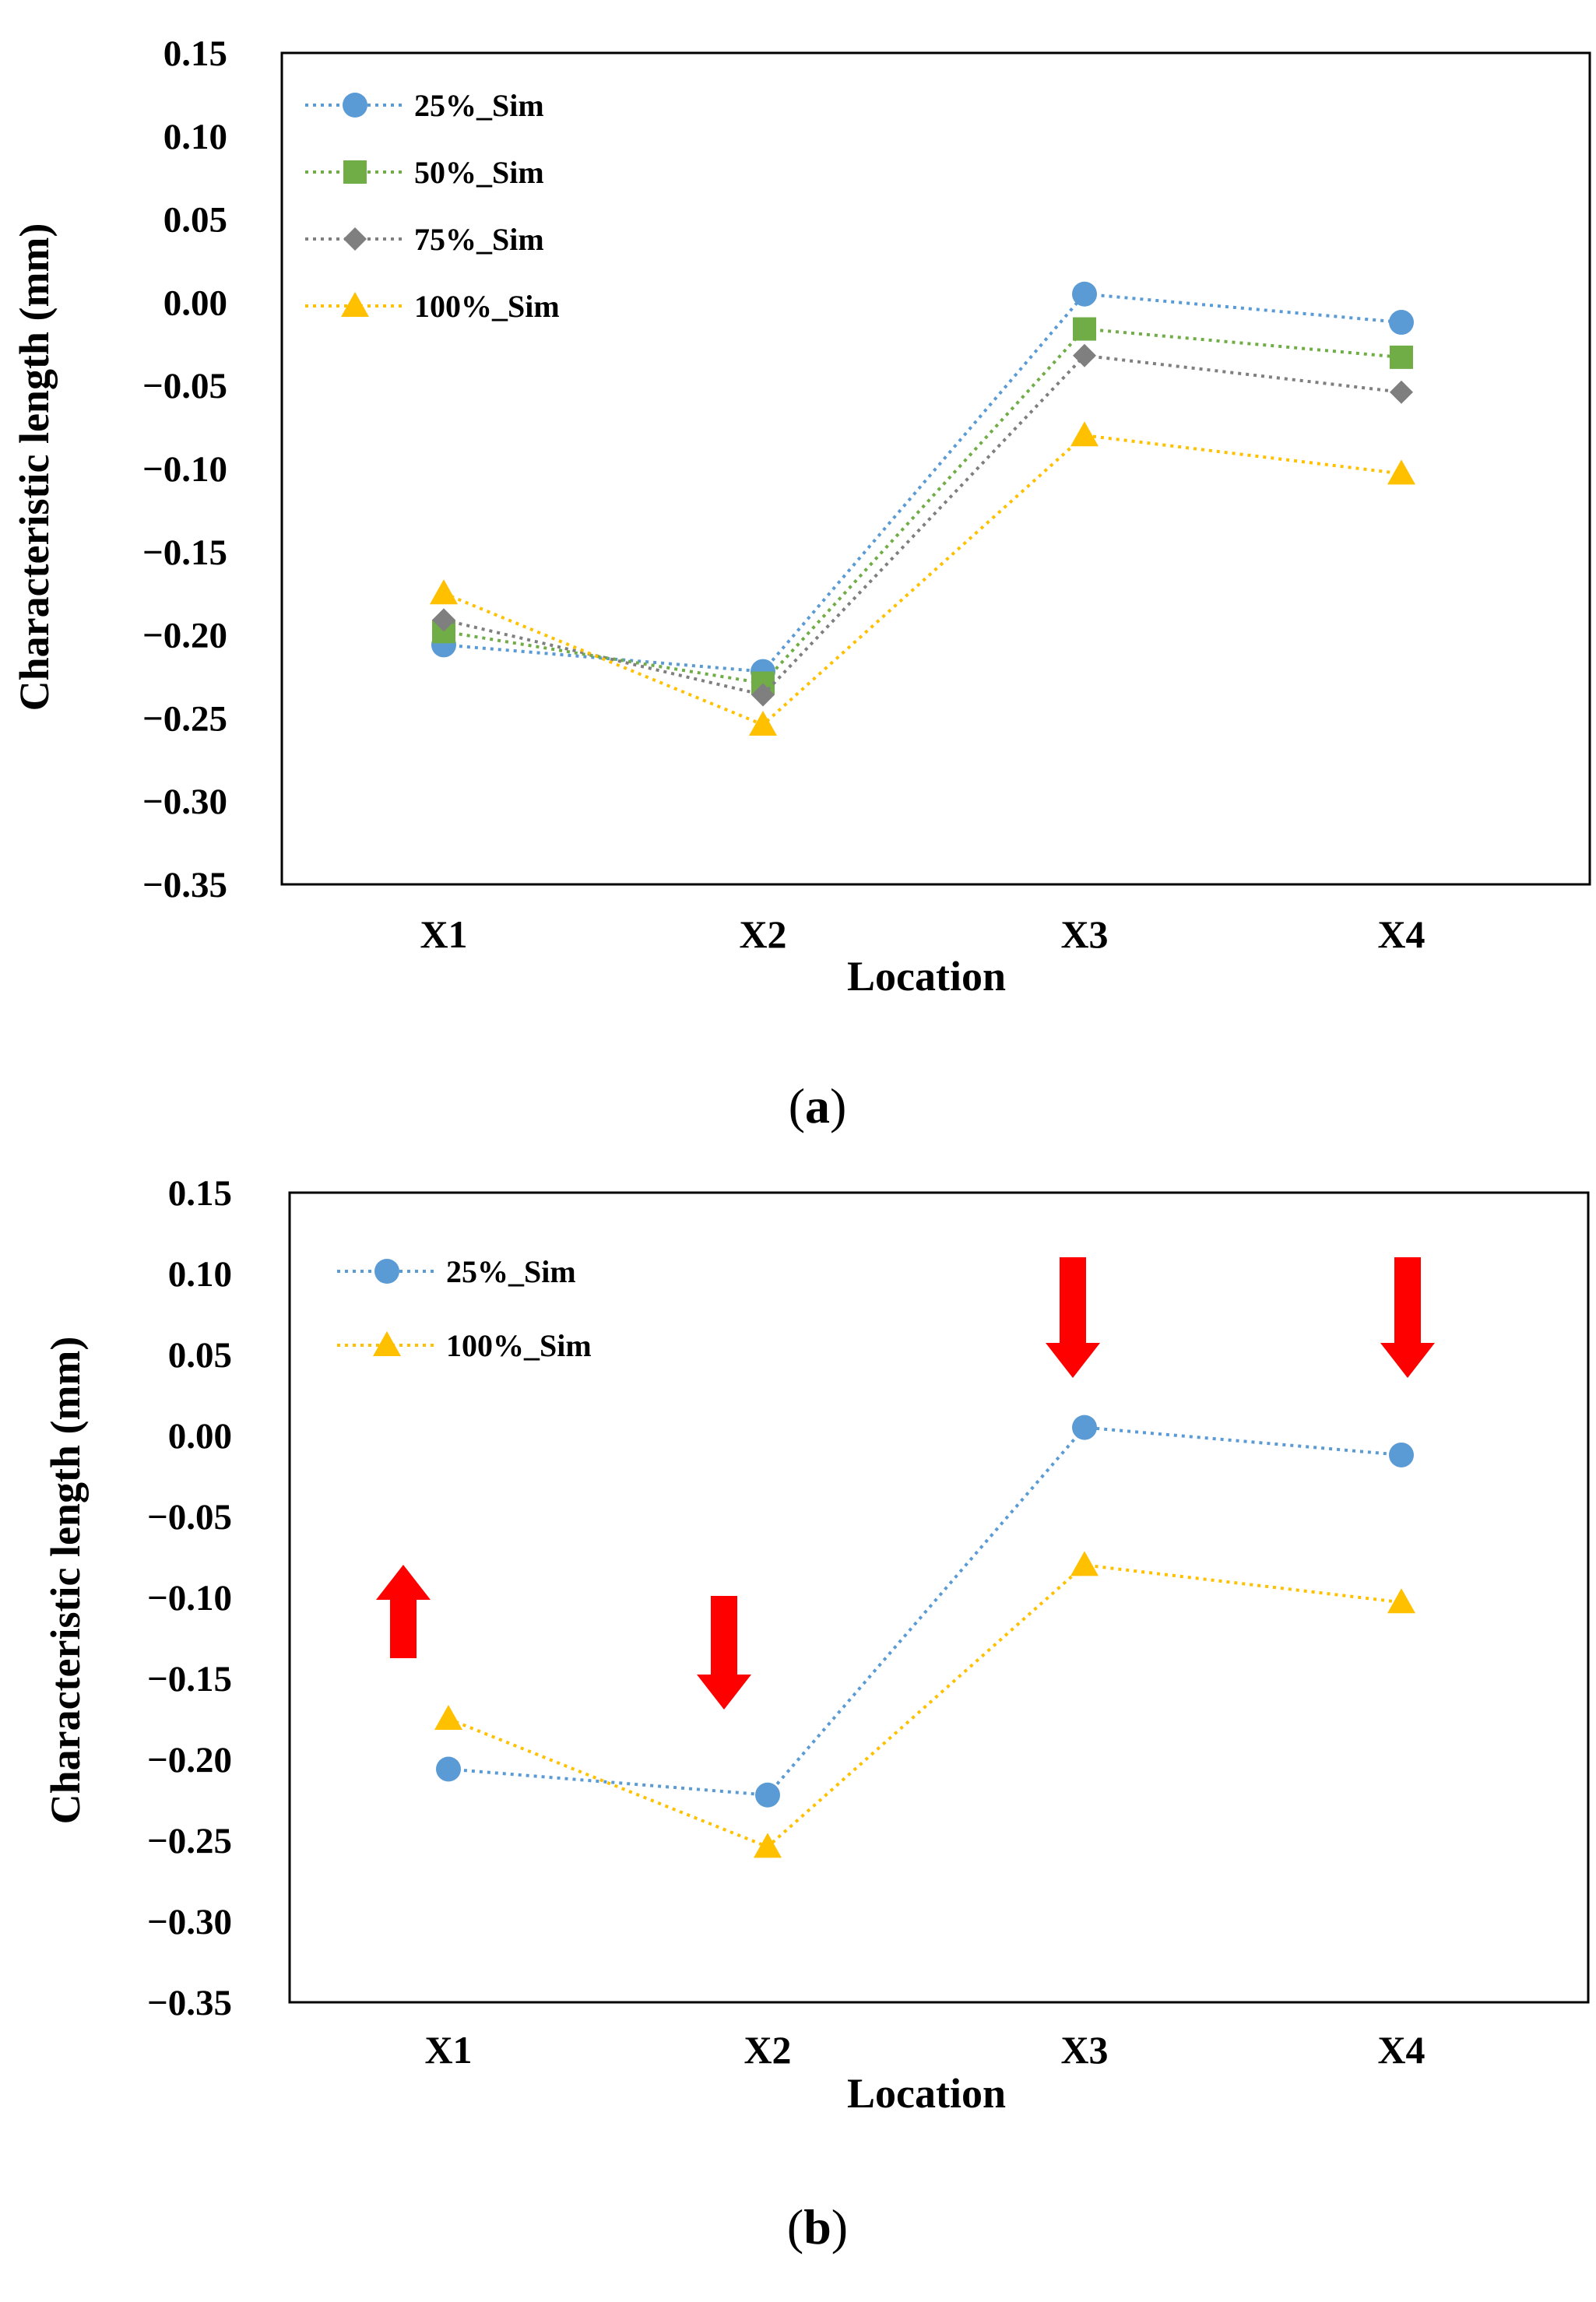 This screenshot has height=2302, width=1596. I want to click on series-75%_Sim, so click(922, 525).